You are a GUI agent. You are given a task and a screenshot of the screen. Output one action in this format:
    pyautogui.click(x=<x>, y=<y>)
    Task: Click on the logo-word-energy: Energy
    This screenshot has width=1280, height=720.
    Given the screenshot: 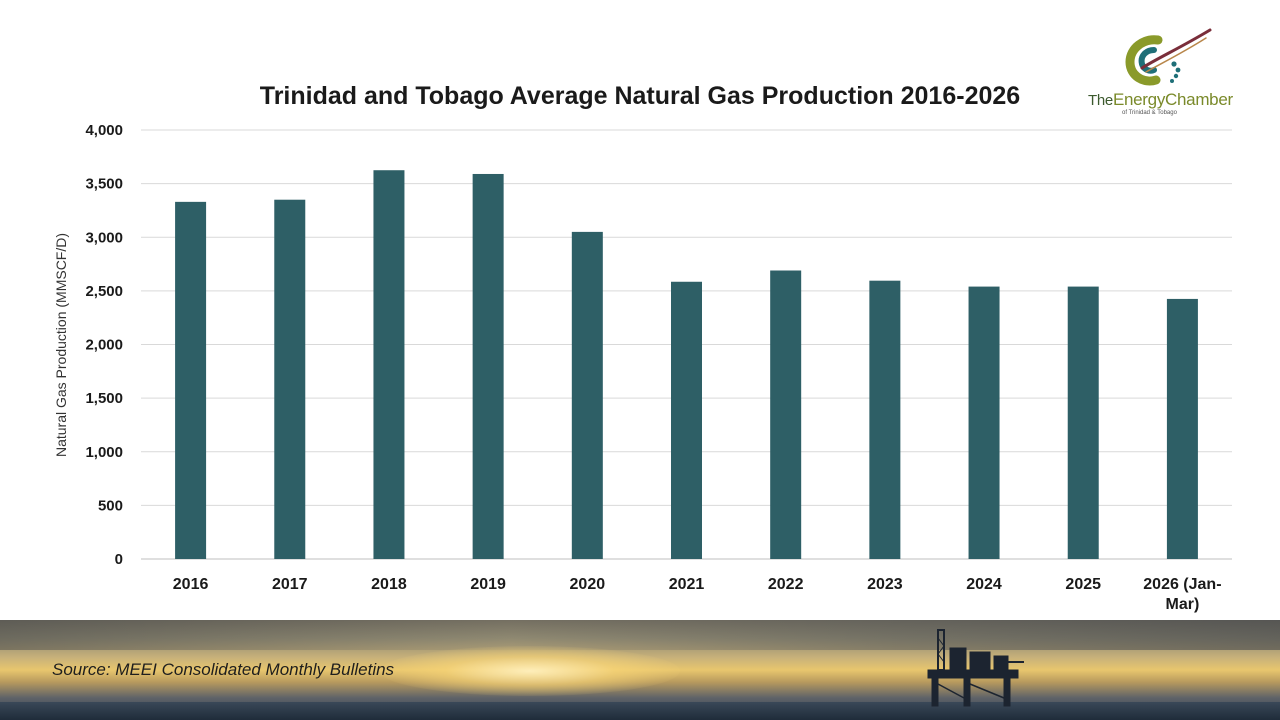 What is the action you would take?
    pyautogui.click(x=1139, y=99)
    